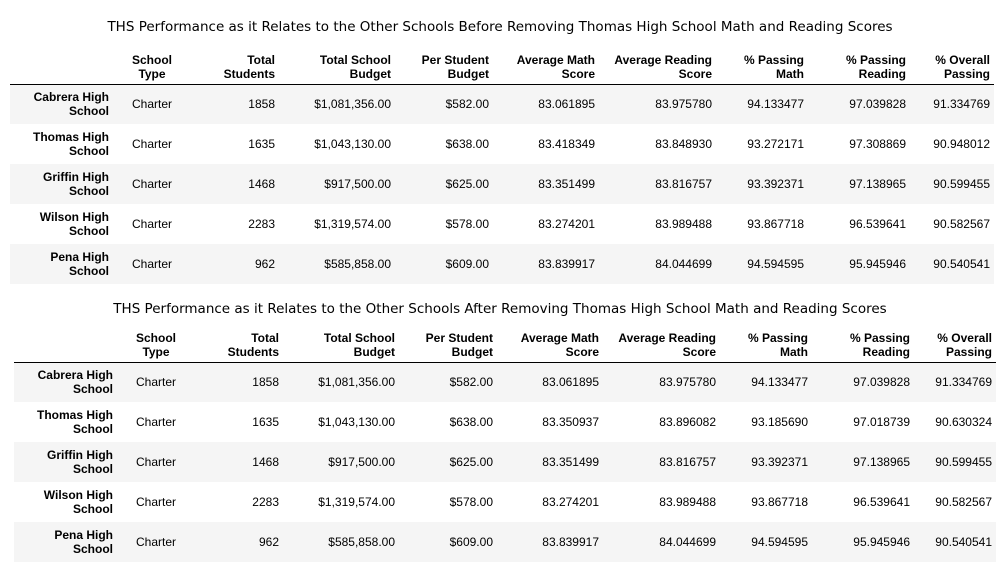 The width and height of the screenshot is (1000, 567). I want to click on col-header-pct-math: % Passing Math, so click(766, 345).